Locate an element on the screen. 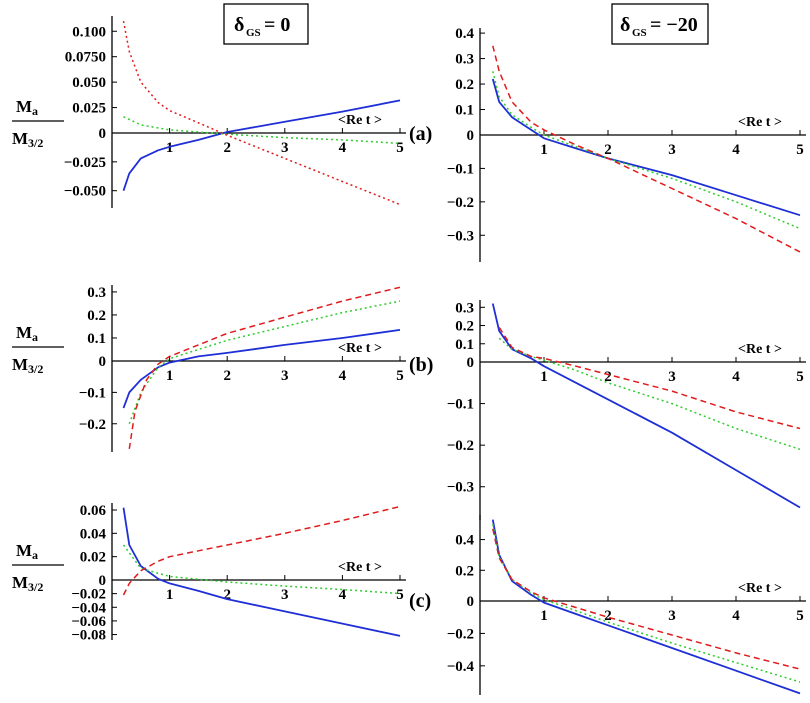 The width and height of the screenshot is (810, 703). y-tick-label: 0.06 is located at coordinates (93, 511).